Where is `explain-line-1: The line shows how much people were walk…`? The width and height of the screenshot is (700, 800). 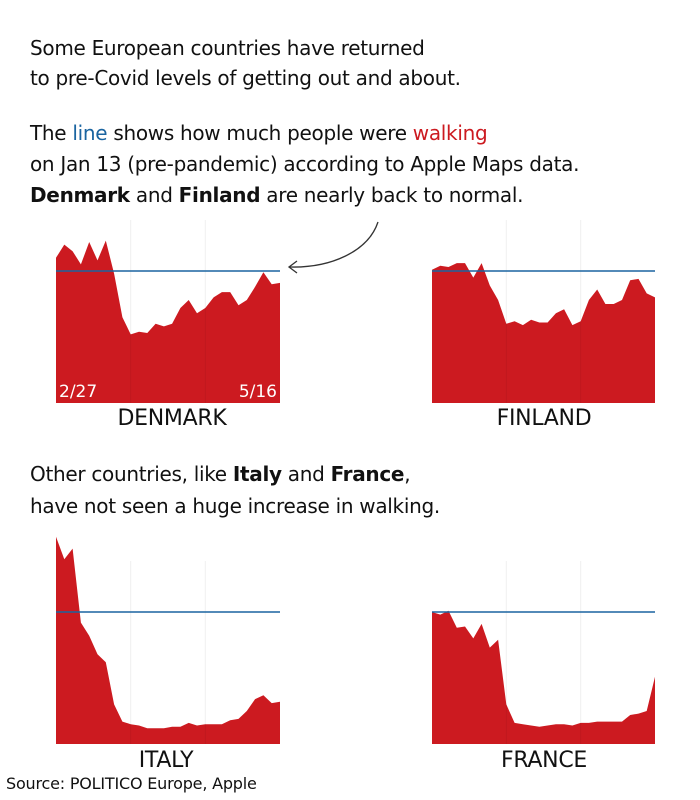
explain-line-1: The line shows how much people were walk… is located at coordinates (259, 133).